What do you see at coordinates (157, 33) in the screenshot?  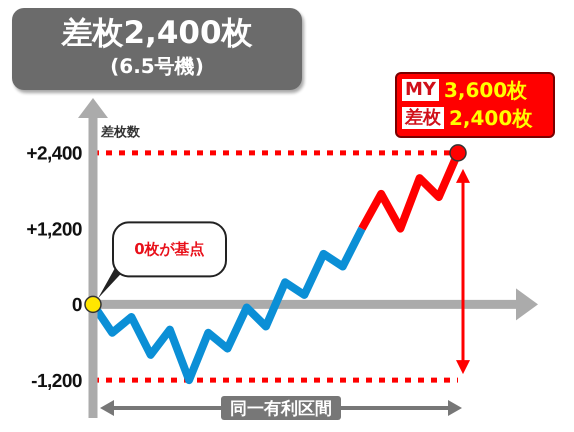 I see `chart-title: 差枚2,400枚` at bounding box center [157, 33].